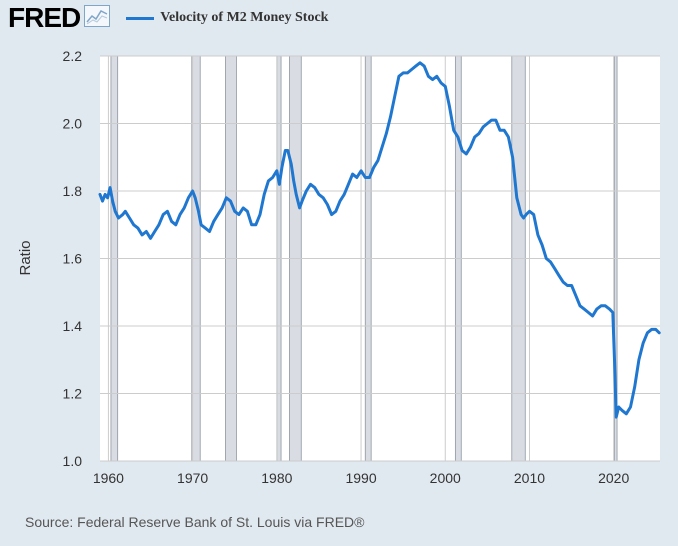 The height and width of the screenshot is (546, 678). I want to click on y-tick-label: 2.2, so click(73, 56).